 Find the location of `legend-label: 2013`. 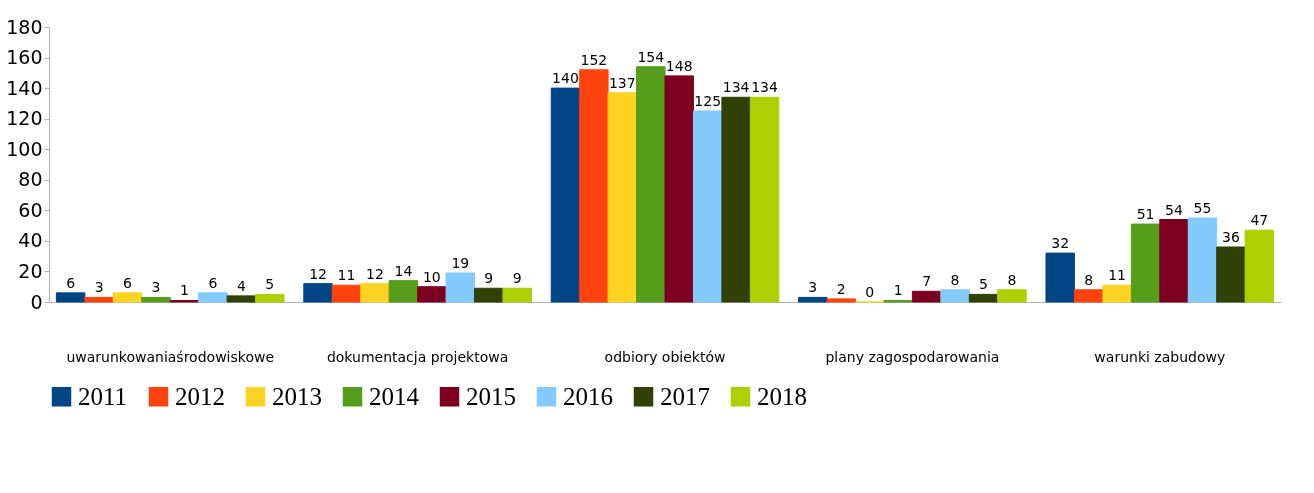

legend-label: 2013 is located at coordinates (297, 396).